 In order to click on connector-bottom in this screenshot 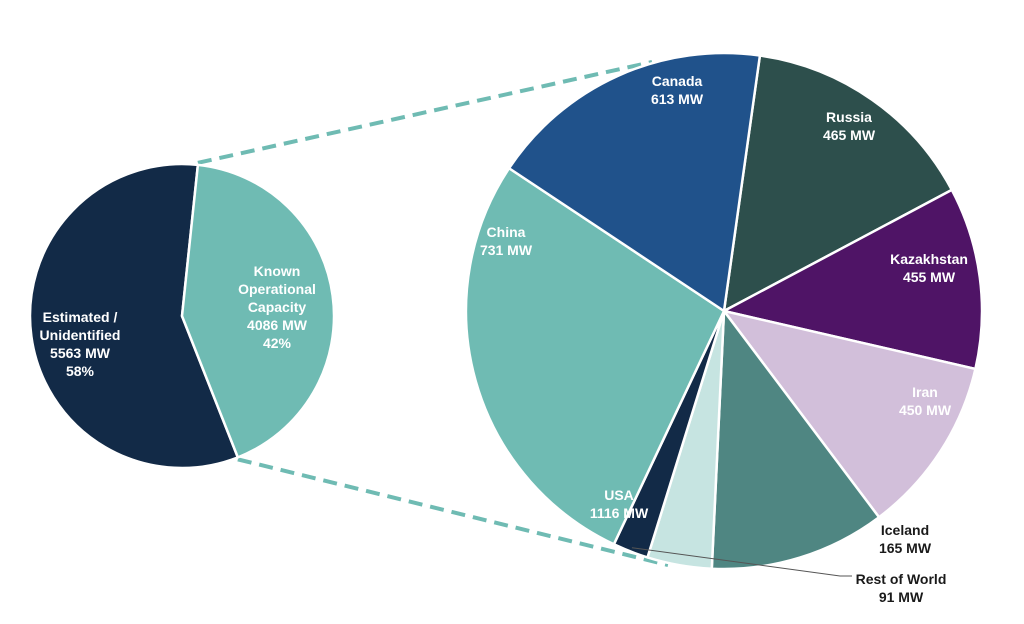, I will do `click(453, 512)`.